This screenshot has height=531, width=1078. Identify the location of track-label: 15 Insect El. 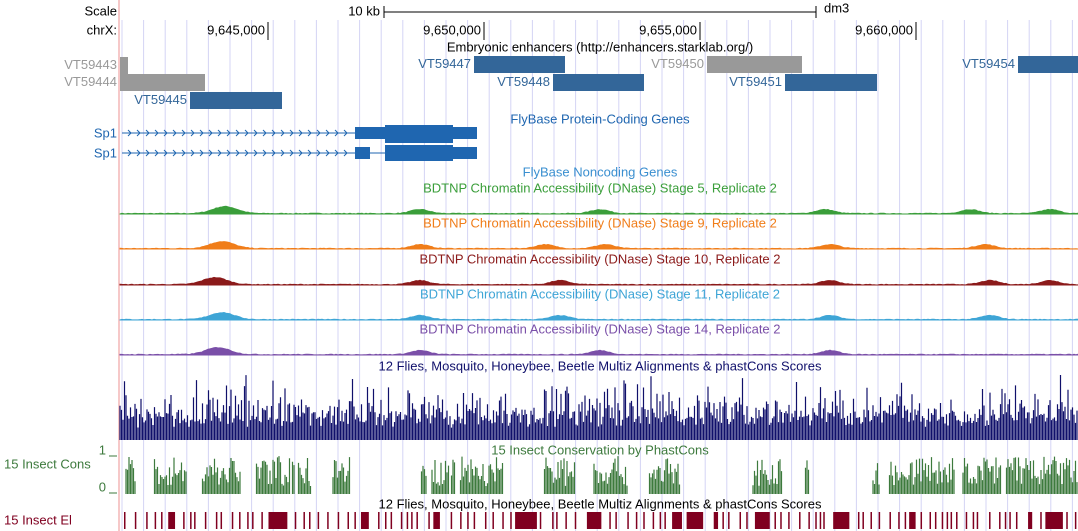
(38, 519).